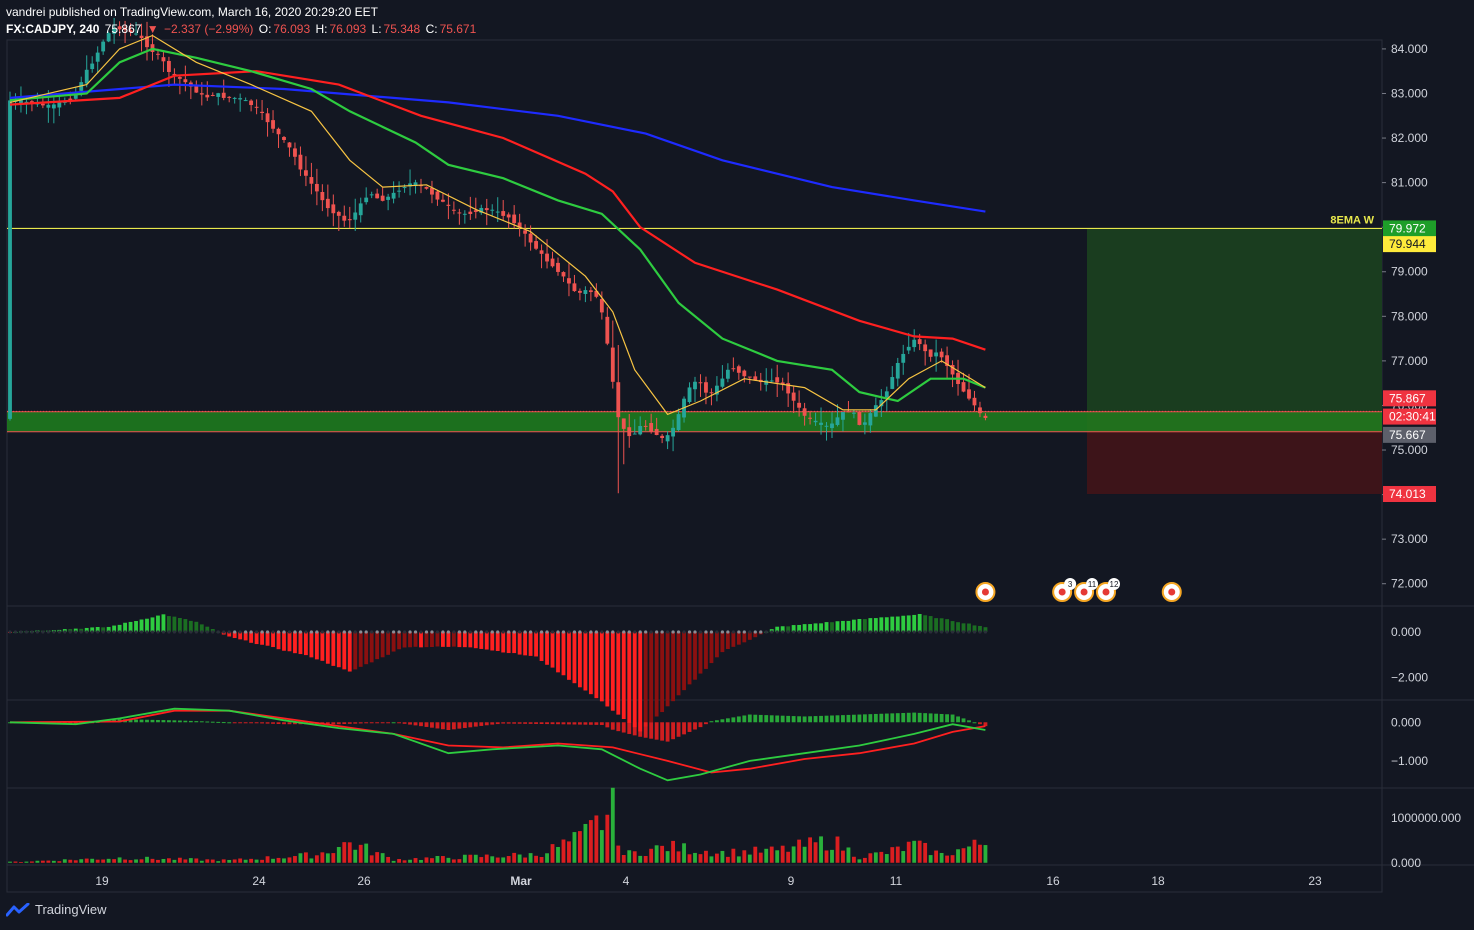 Image resolution: width=1474 pixels, height=930 pixels. What do you see at coordinates (1315, 881) in the screenshot?
I see `time-tick-label: 23` at bounding box center [1315, 881].